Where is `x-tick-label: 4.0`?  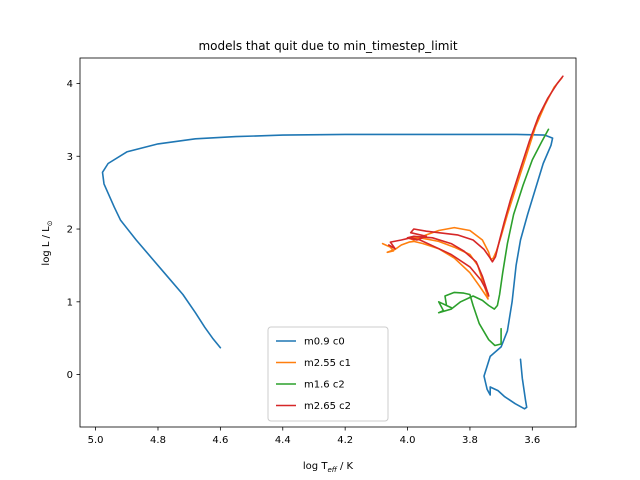
x-tick-label: 4.0 is located at coordinates (408, 440).